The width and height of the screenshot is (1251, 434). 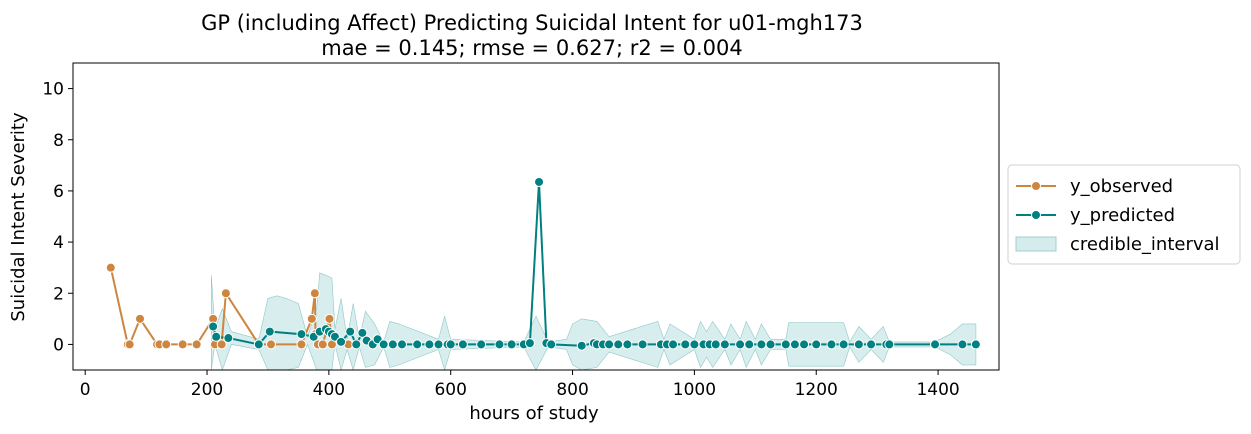 What do you see at coordinates (534, 413) in the screenshot?
I see `x-axis-label: hours of study` at bounding box center [534, 413].